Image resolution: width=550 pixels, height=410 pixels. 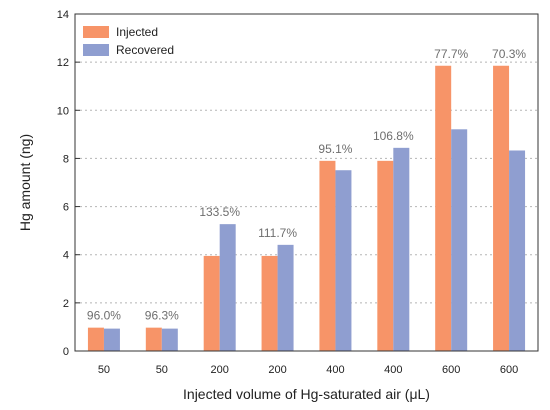 I want to click on recovery-percent-label: 77.7%, so click(x=451, y=54).